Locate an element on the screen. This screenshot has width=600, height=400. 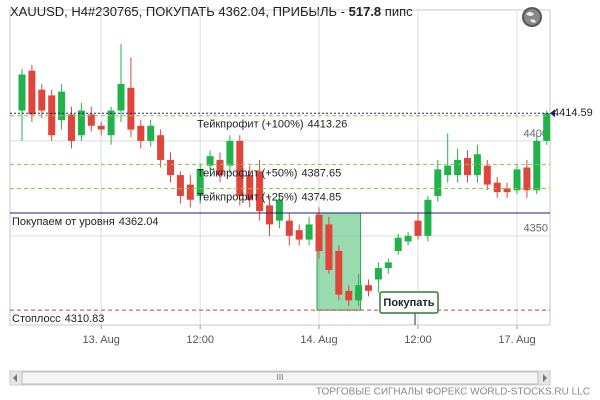
last-price-label: 4414.59 is located at coordinates (573, 113).